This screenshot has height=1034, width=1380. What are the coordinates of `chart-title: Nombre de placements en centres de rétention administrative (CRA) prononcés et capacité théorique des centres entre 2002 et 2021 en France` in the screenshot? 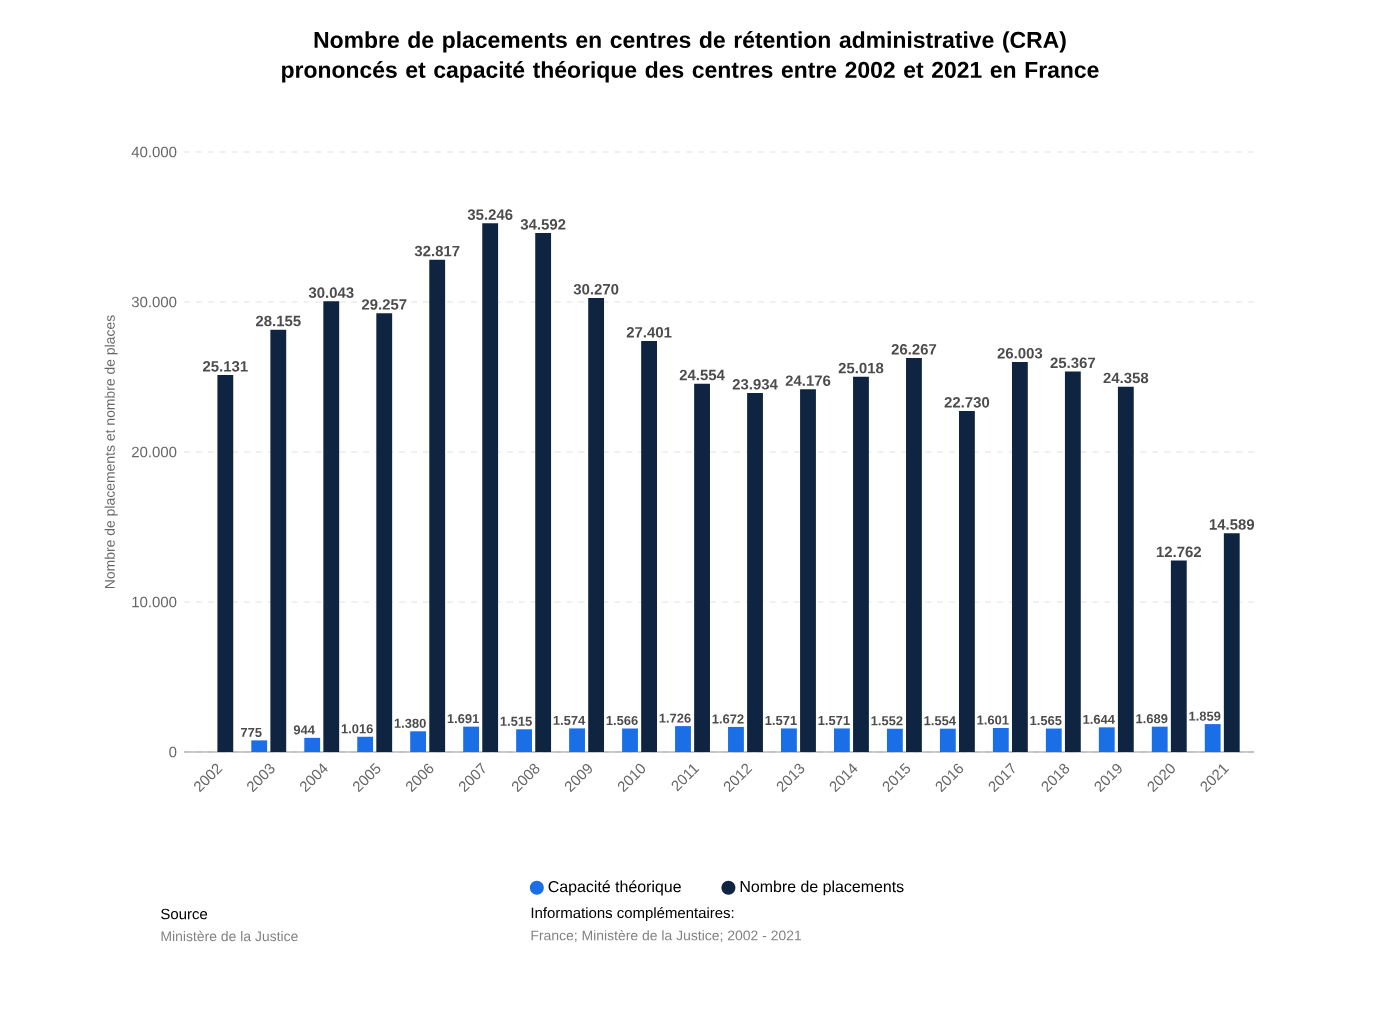 It's located at (690, 57).